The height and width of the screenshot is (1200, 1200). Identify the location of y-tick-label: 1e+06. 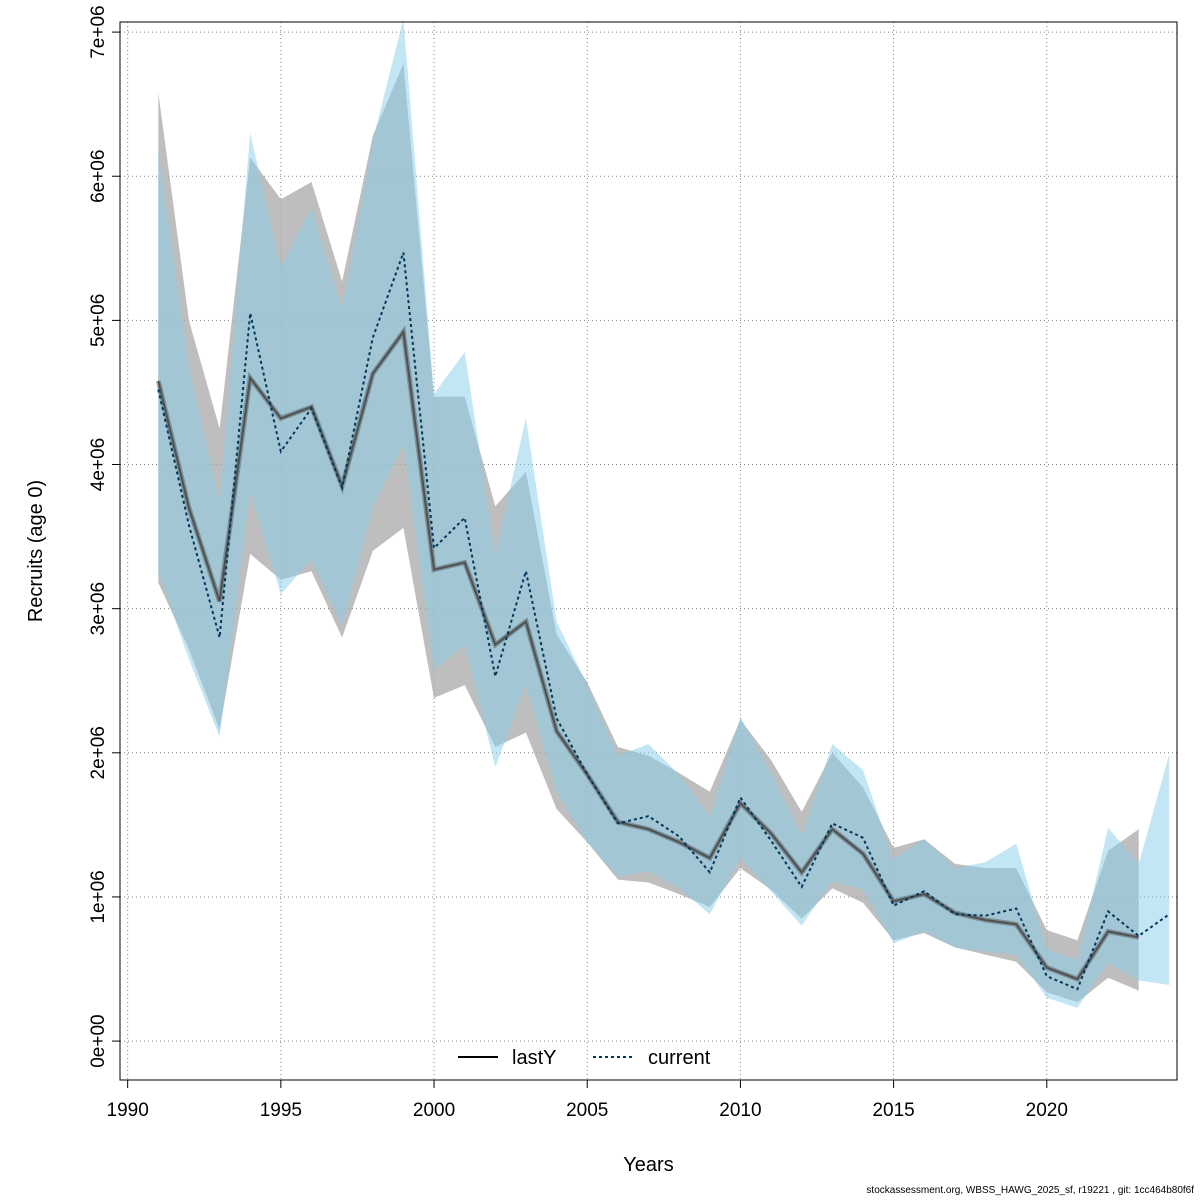
(98, 896).